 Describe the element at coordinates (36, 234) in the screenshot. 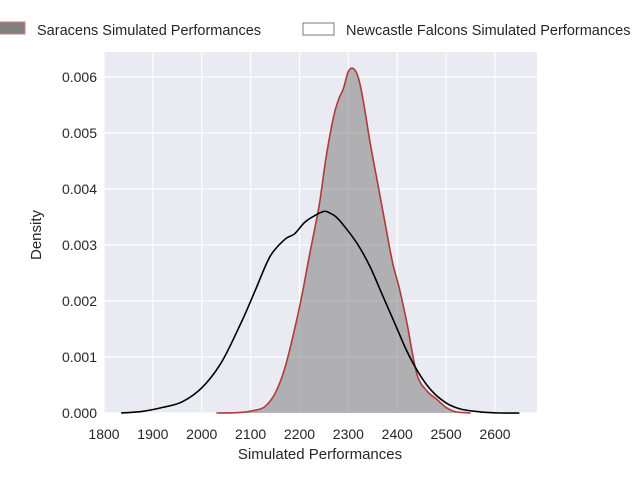

I see `y-axis-label: Density` at that location.